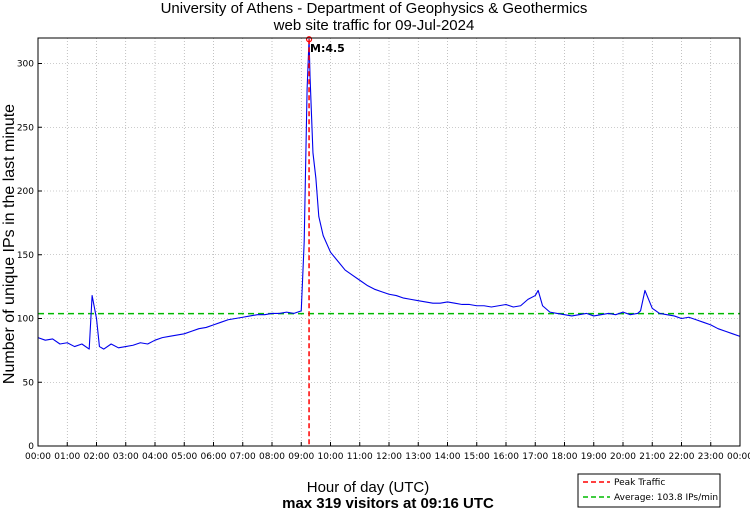 The image size is (750, 511). What do you see at coordinates (374, 25) in the screenshot?
I see `chart-title-line2: web site traffic for 09-Jul-2024` at bounding box center [374, 25].